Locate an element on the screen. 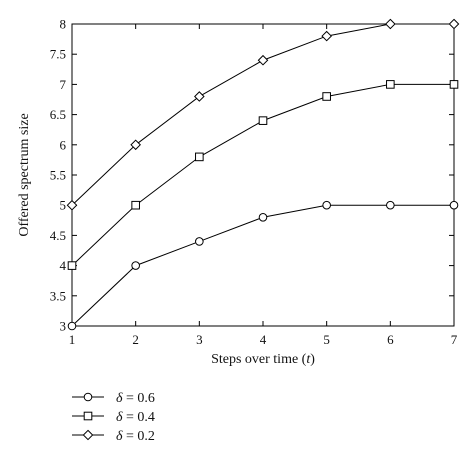  y-tick-label: 6.5 is located at coordinates (58, 114).